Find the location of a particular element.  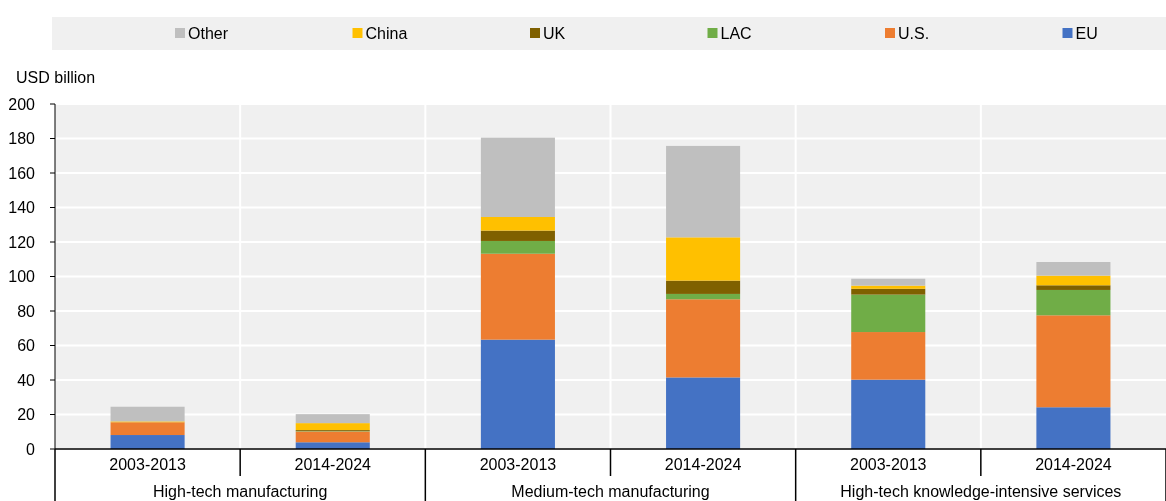

legend-label: EU is located at coordinates (1086, 33).